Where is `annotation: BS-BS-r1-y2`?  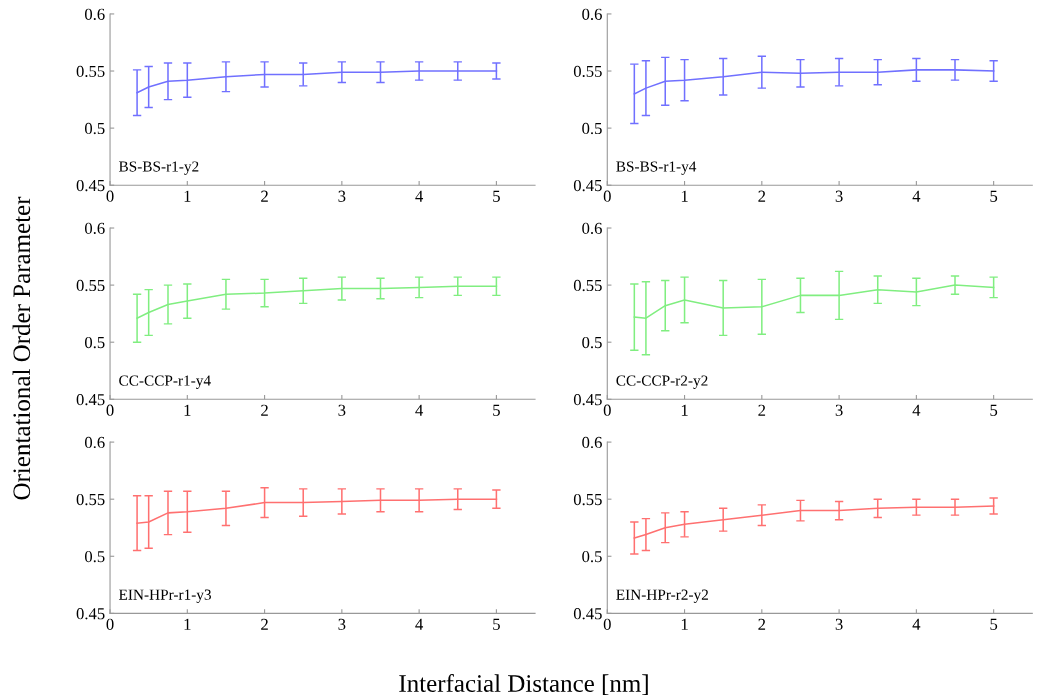 annotation: BS-BS-r1-y2 is located at coordinates (158, 168).